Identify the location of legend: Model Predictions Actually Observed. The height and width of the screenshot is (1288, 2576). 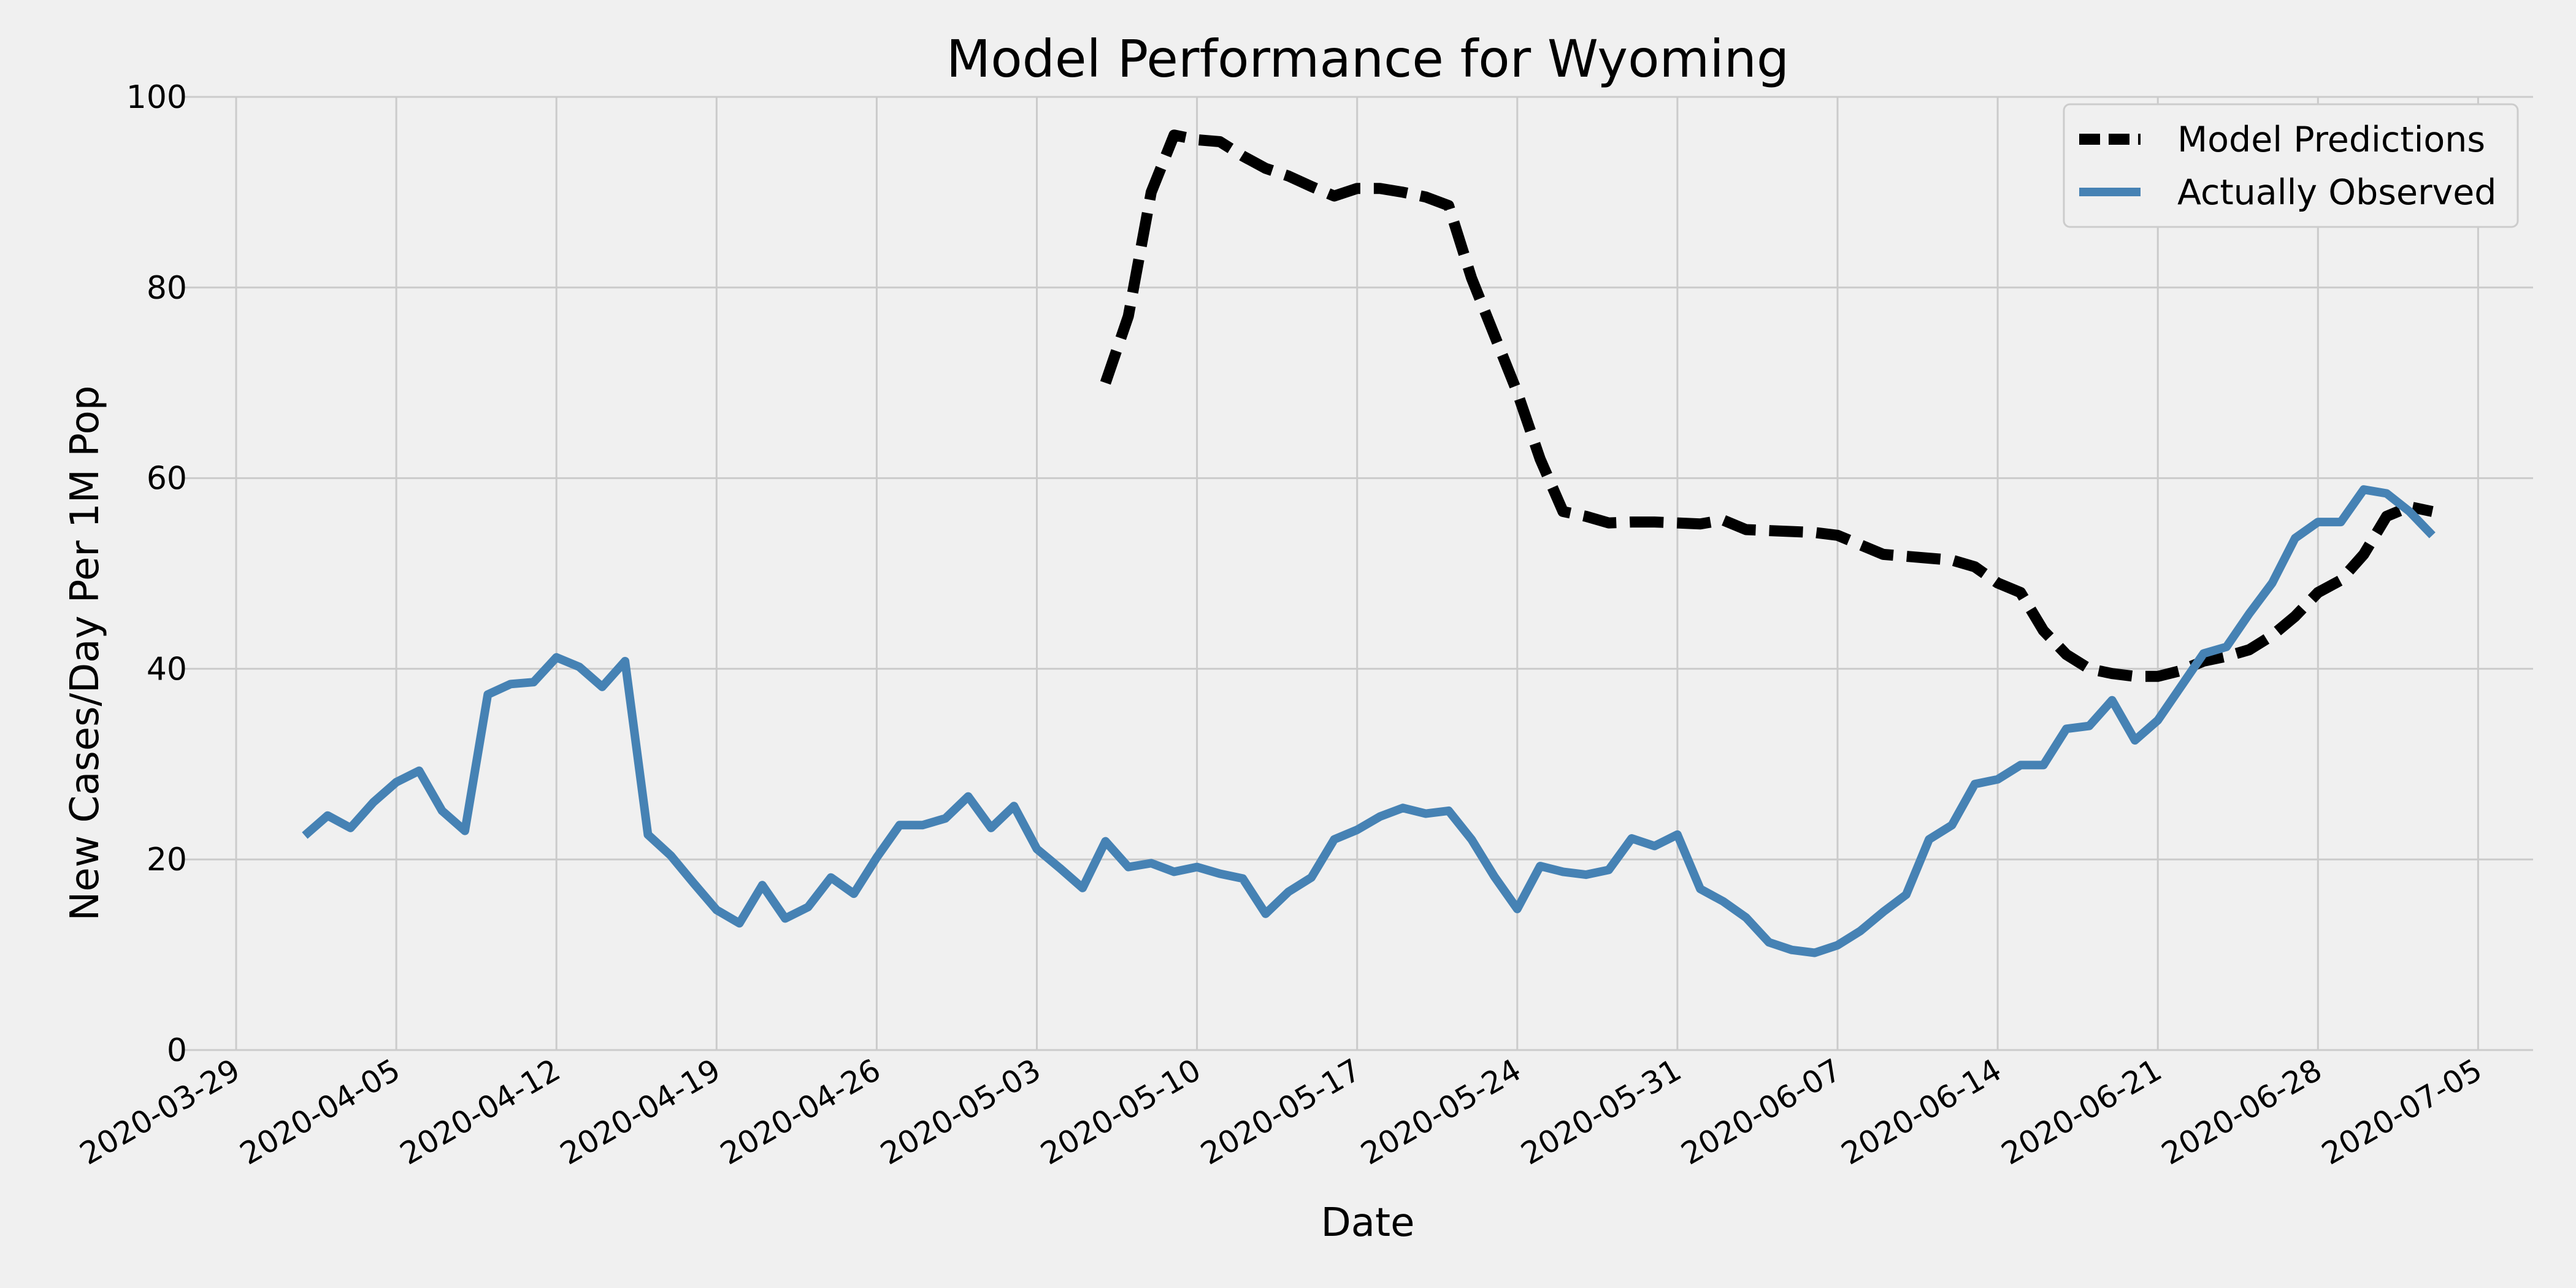
(2291, 165).